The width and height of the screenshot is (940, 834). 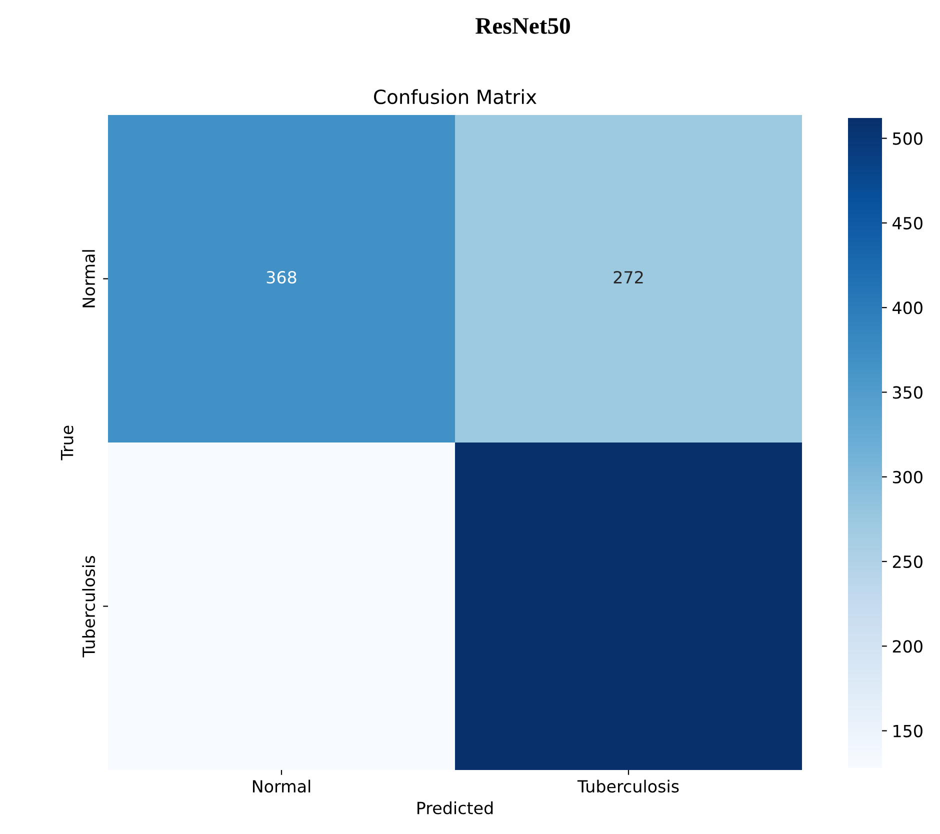 I want to click on data-label: 272, so click(x=628, y=277).